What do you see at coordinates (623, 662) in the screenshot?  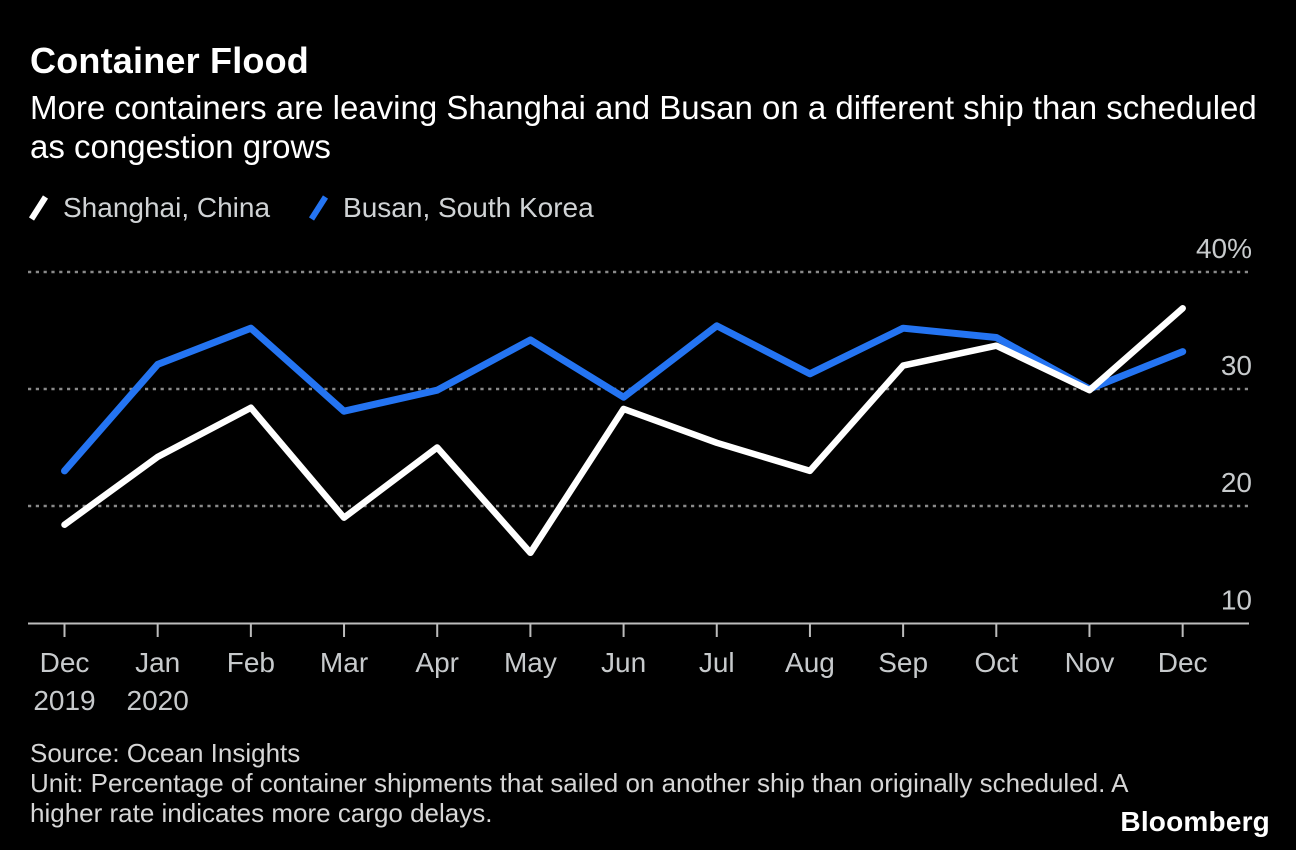 I see `x-axis-label-6: Jun` at bounding box center [623, 662].